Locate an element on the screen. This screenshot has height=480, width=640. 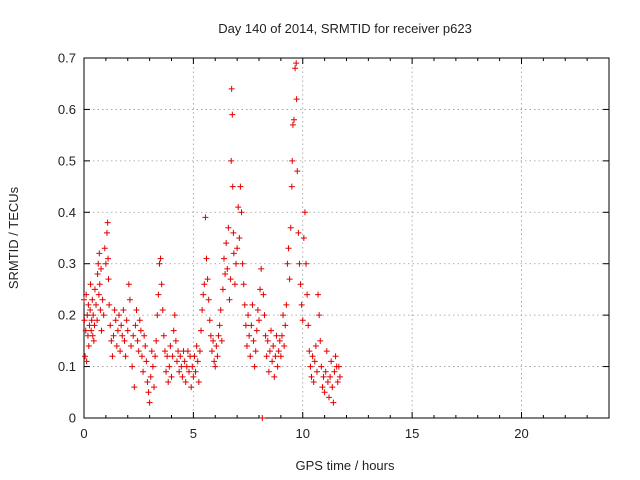
y-tick-label: 0.5 is located at coordinates (67, 160).